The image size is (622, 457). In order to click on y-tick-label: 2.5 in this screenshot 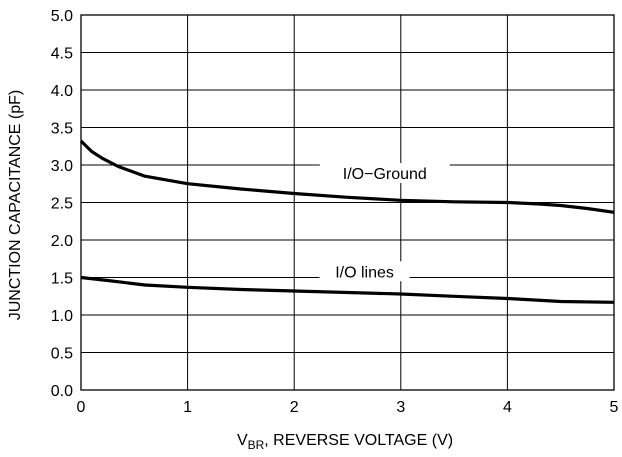, I will do `click(62, 204)`.